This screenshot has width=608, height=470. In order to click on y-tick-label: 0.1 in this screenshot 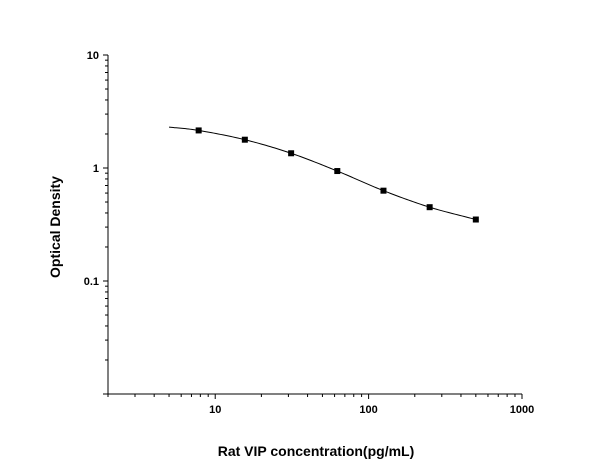, I will do `click(91, 282)`.